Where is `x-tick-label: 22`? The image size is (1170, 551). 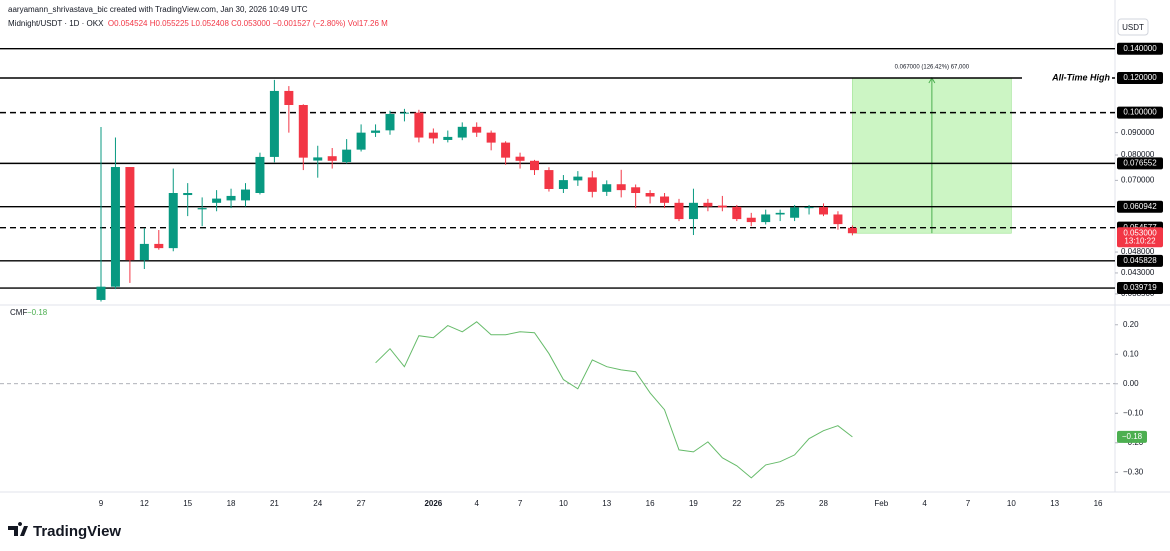
x-tick-label: 22 is located at coordinates (736, 503).